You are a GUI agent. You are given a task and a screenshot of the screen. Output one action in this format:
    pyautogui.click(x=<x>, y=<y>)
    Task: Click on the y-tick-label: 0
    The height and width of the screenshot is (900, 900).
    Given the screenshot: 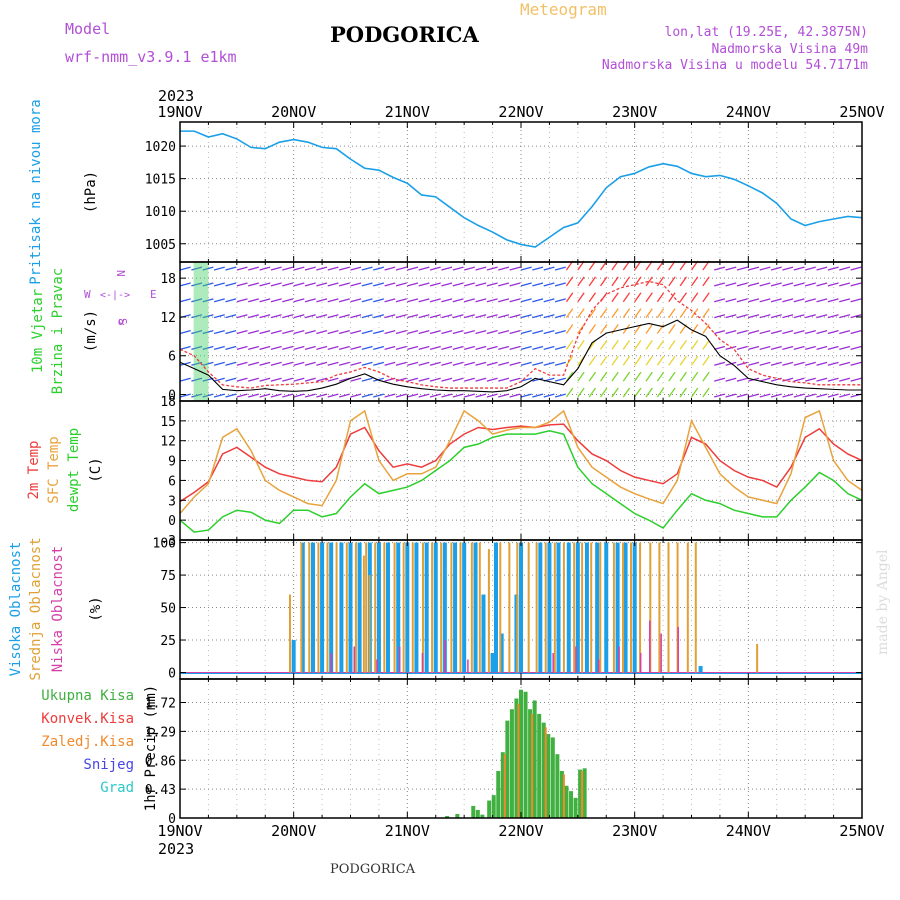 What is the action you would take?
    pyautogui.click(x=172, y=819)
    